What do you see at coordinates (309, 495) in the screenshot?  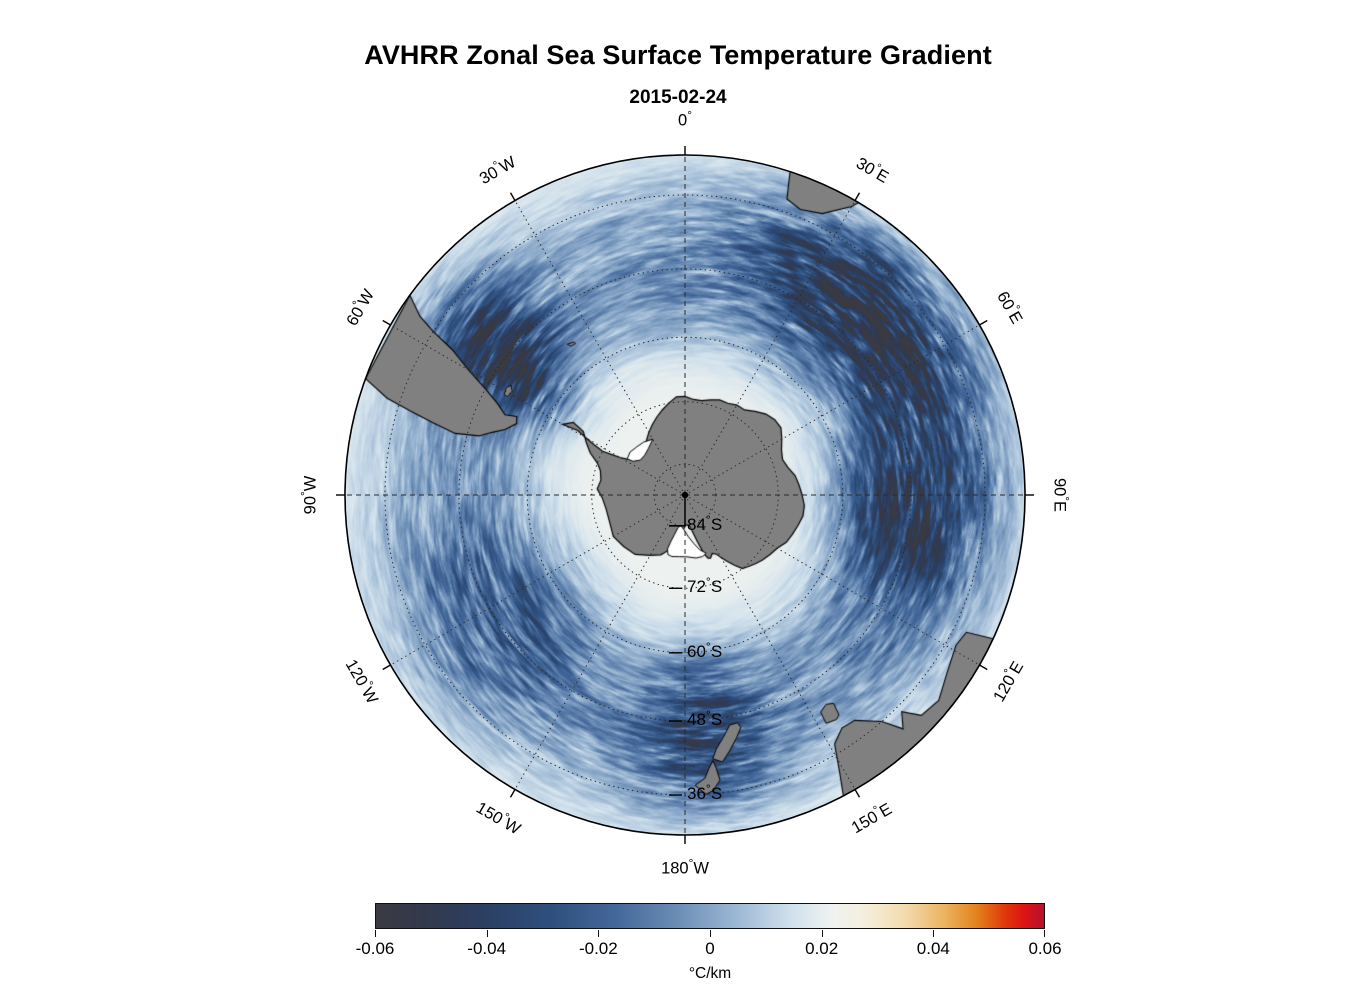 I see `longitude-label-90W: 90°W` at bounding box center [309, 495].